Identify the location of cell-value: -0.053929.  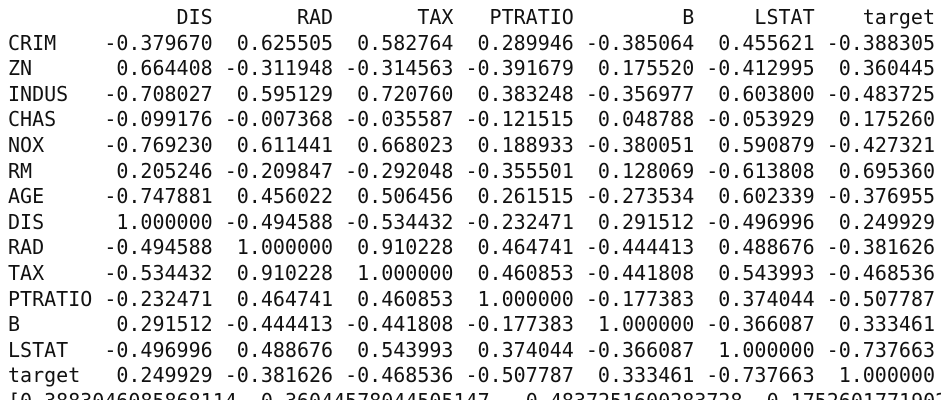
(760, 119).